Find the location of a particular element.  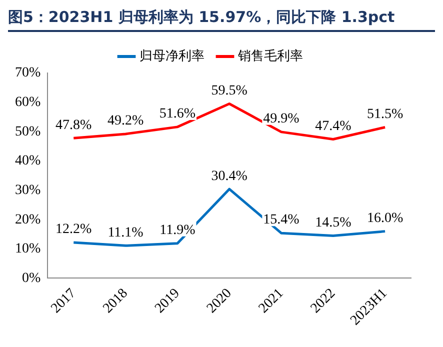

data-label: 47.8% is located at coordinates (74, 125).